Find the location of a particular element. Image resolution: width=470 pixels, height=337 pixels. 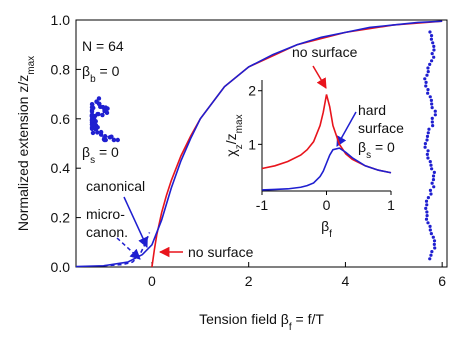

x-tick-label: 1 is located at coordinates (391, 205).